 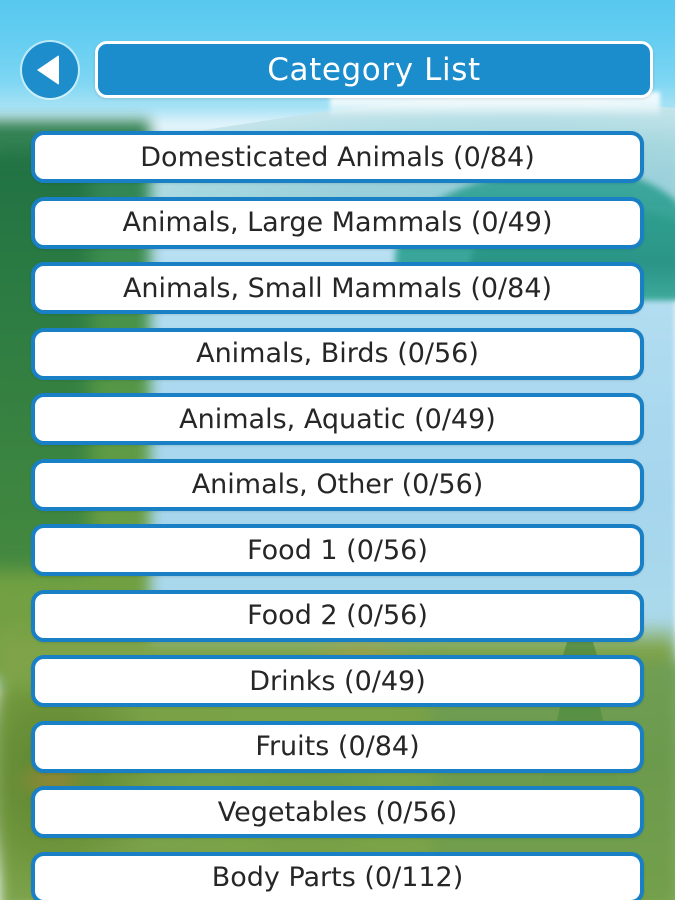 I want to click on page-title: Category List, so click(x=374, y=69).